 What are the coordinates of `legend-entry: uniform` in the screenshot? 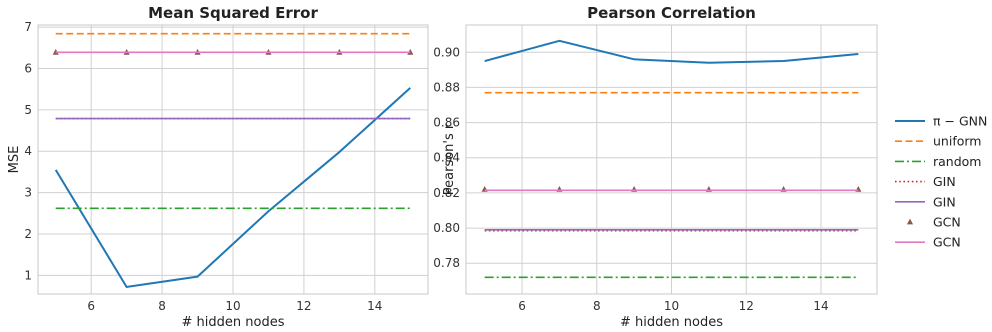 It's located at (938, 141).